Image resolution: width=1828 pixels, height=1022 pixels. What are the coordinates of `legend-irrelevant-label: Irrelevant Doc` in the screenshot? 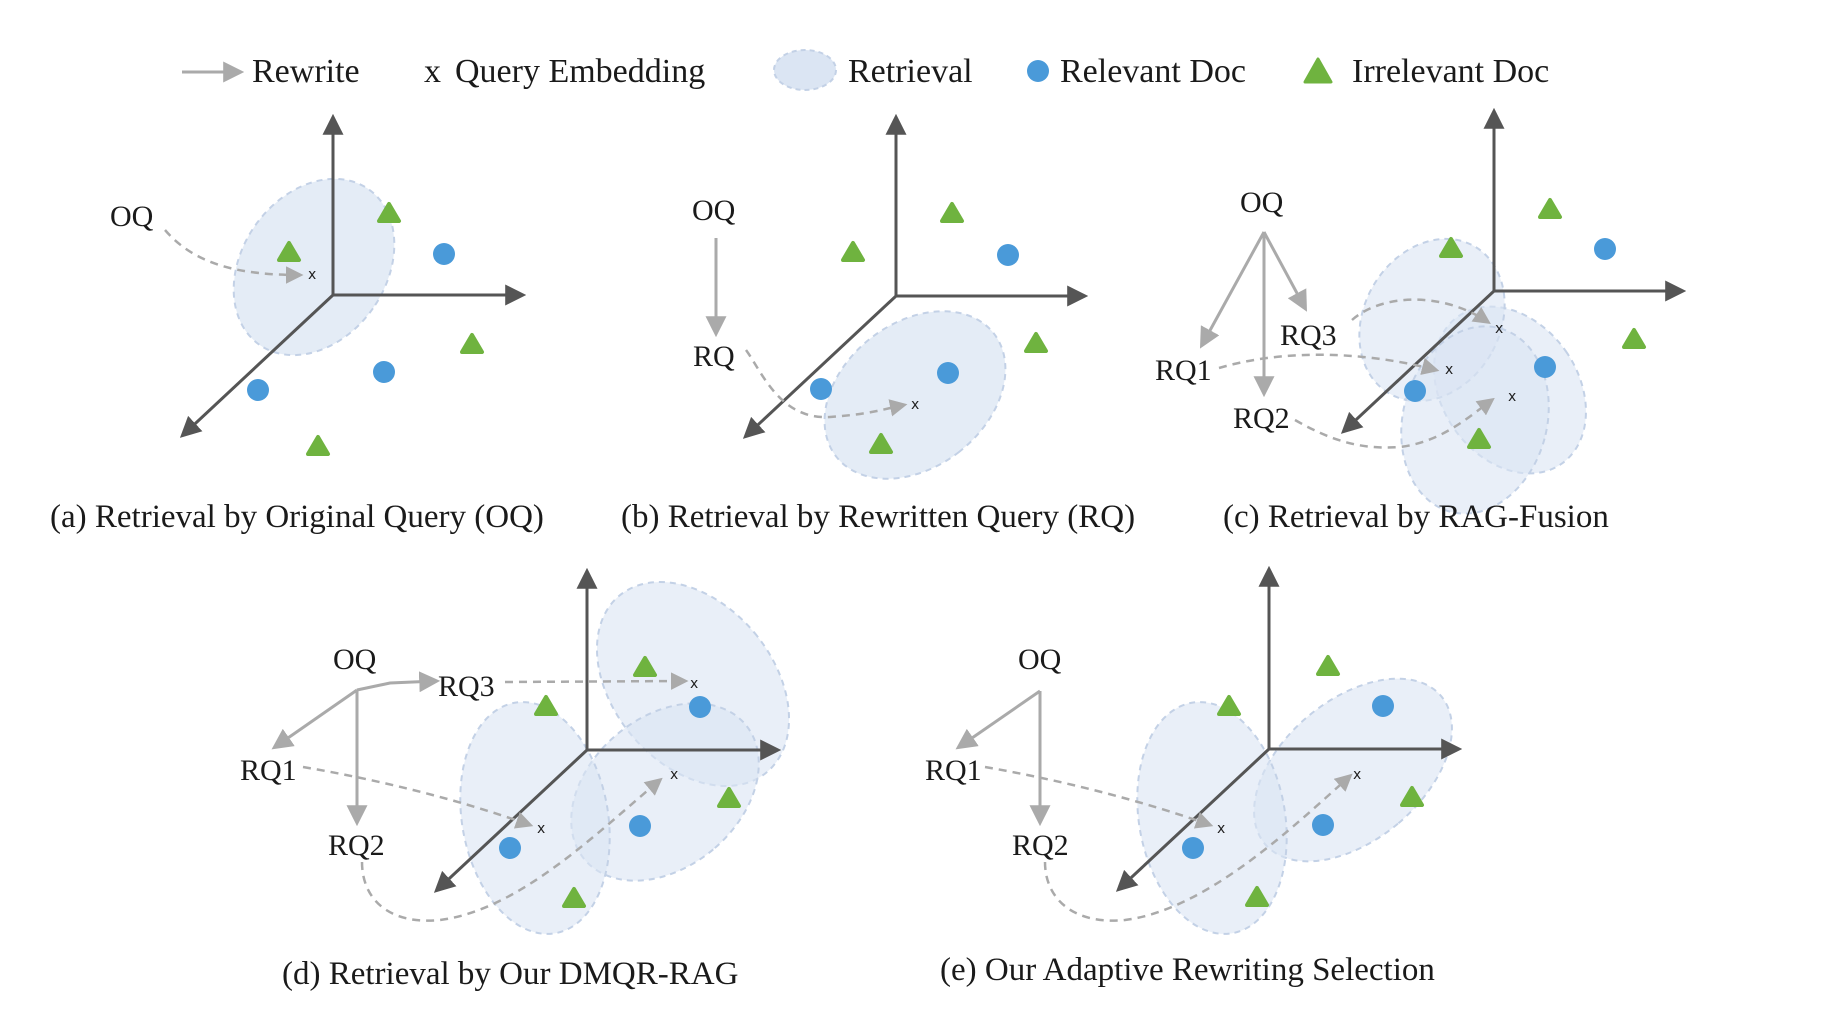 It's located at (1450, 71).